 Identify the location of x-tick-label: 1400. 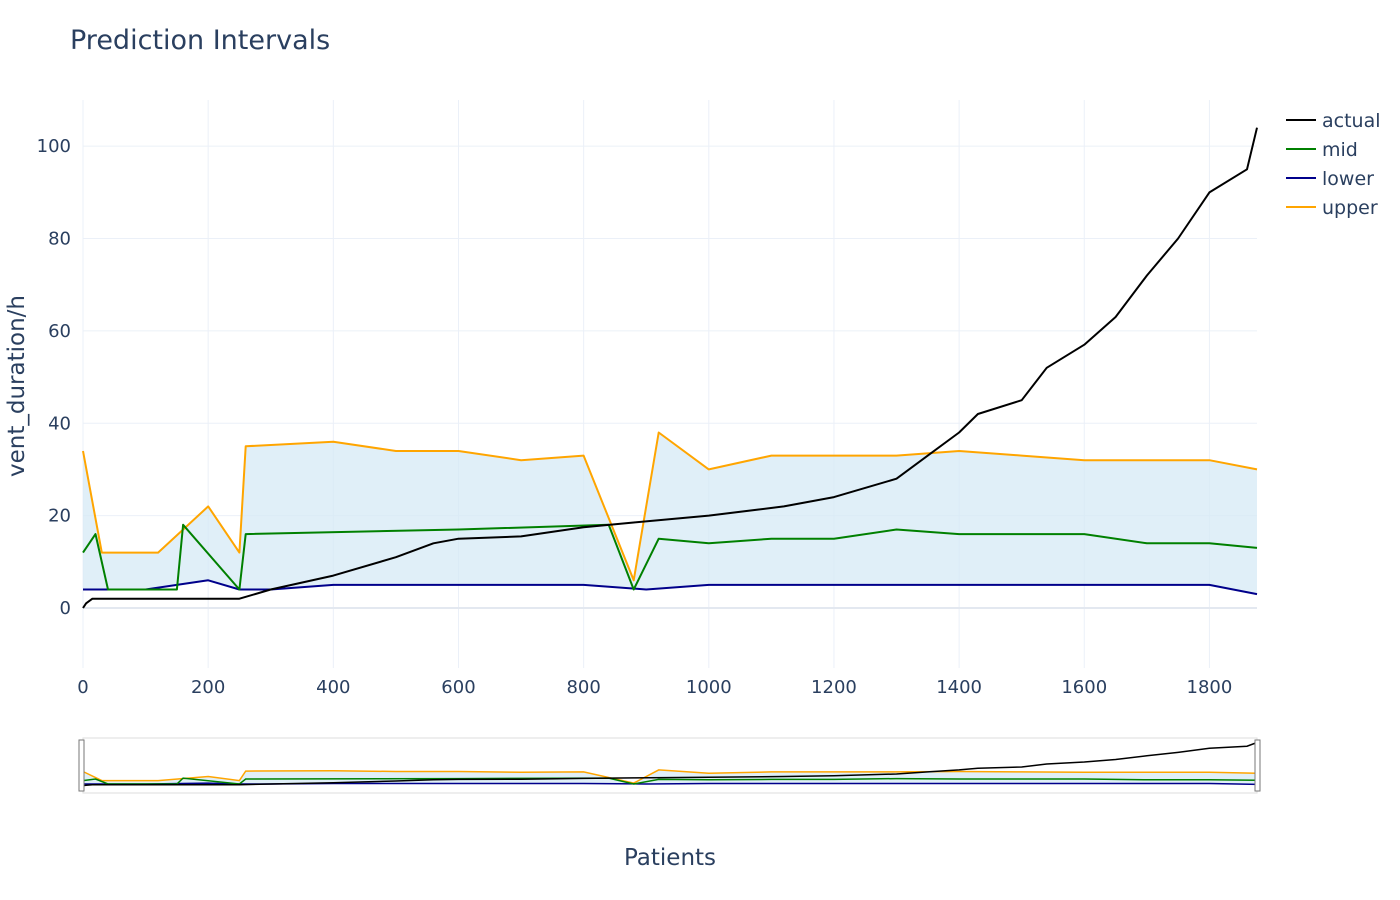
(959, 687).